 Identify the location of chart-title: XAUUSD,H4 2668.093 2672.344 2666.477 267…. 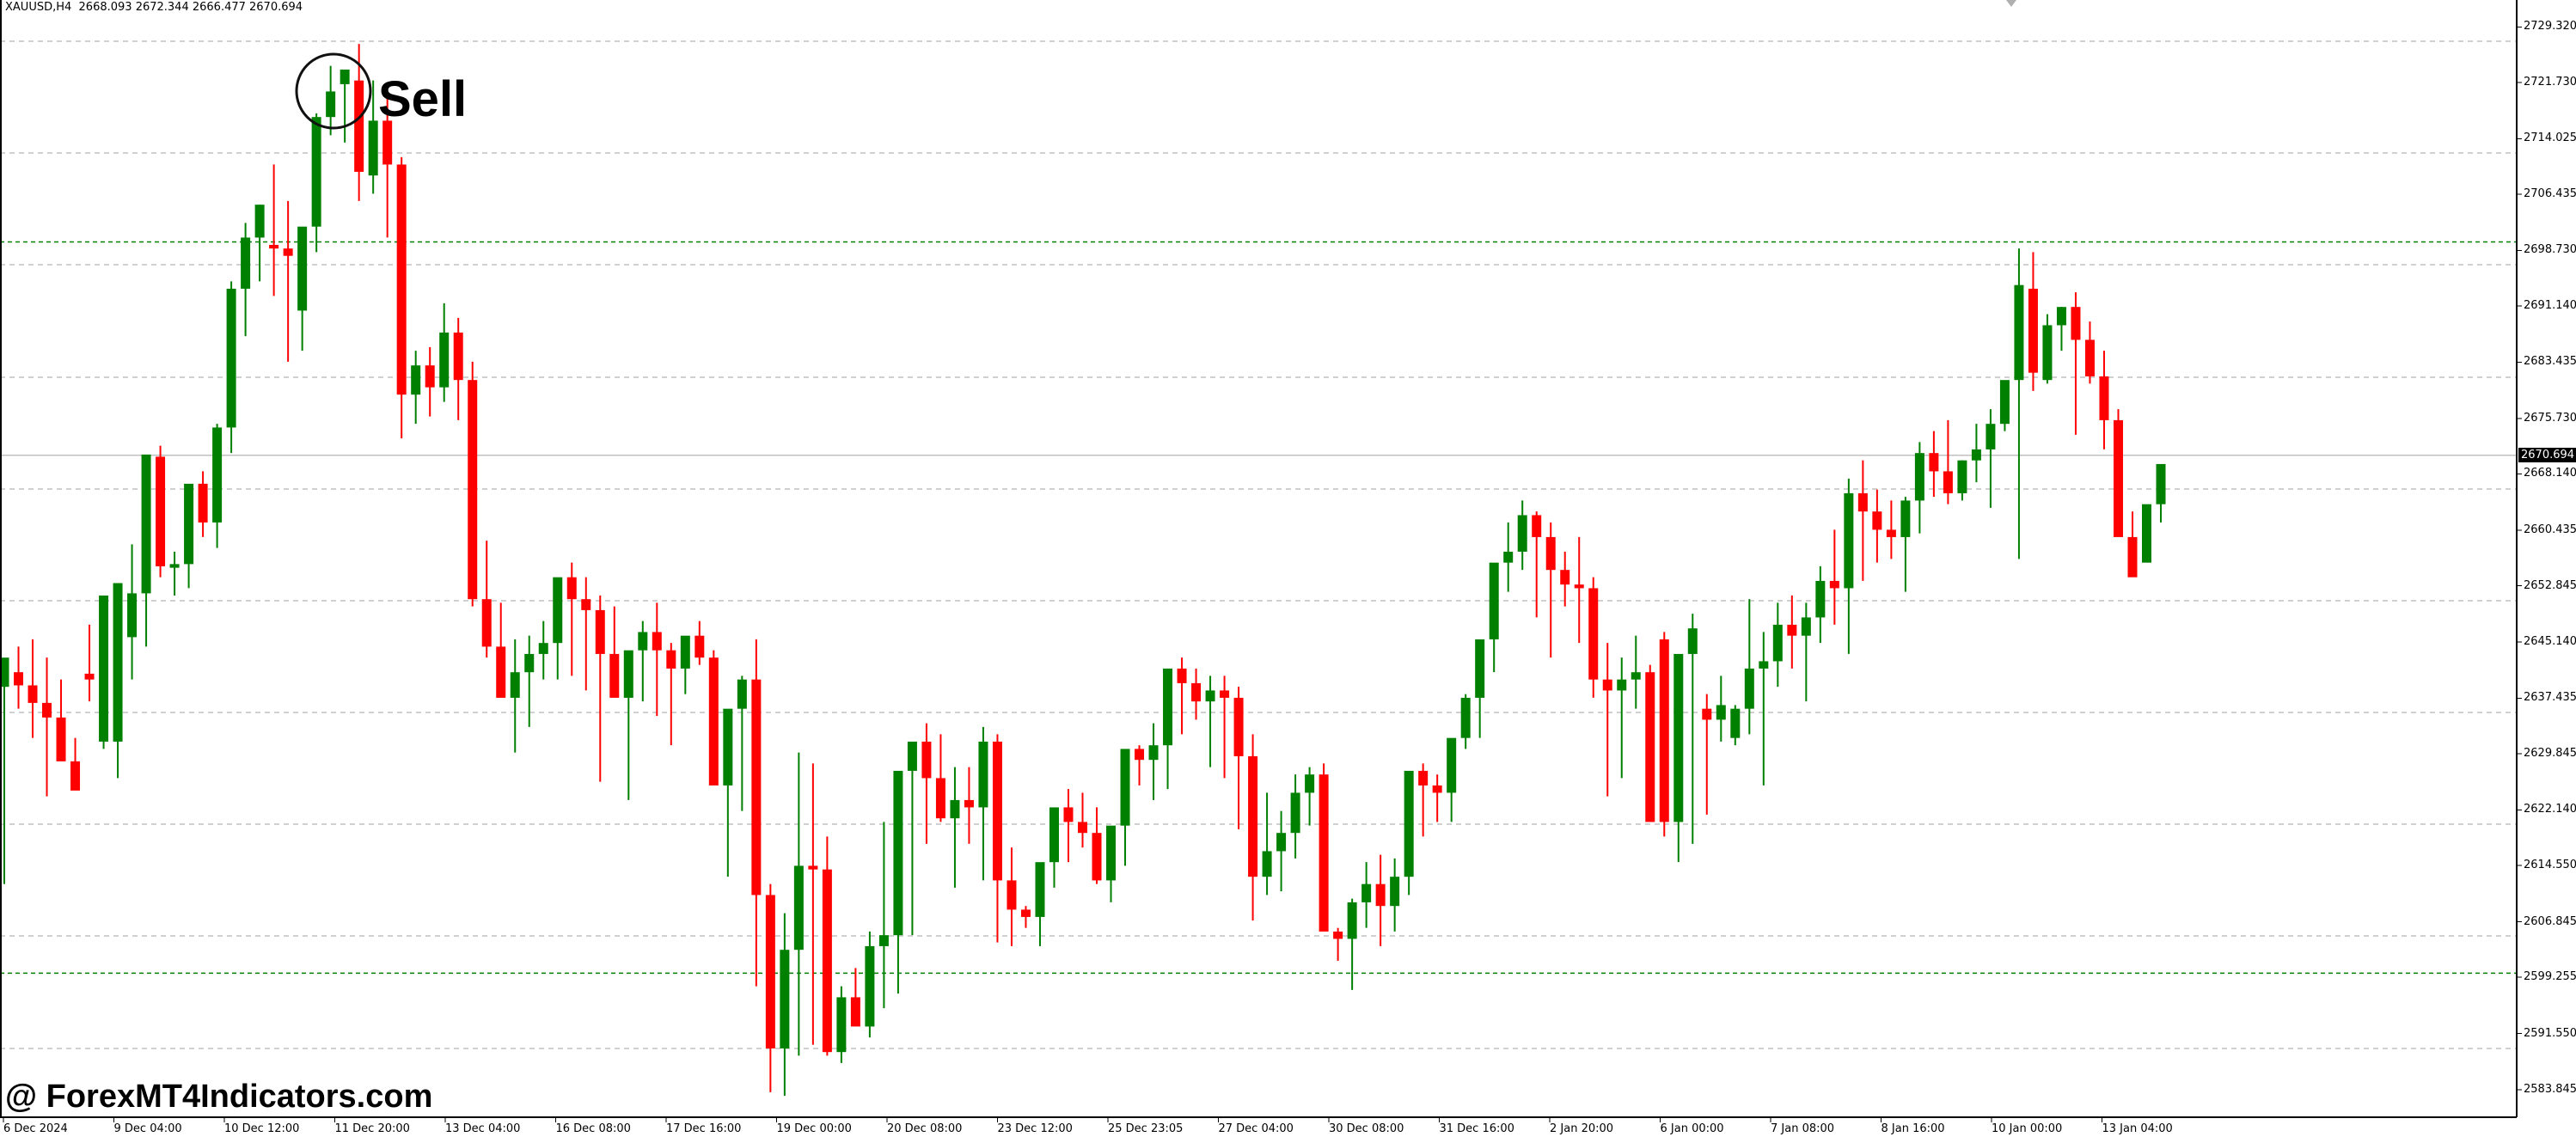
(154, 7).